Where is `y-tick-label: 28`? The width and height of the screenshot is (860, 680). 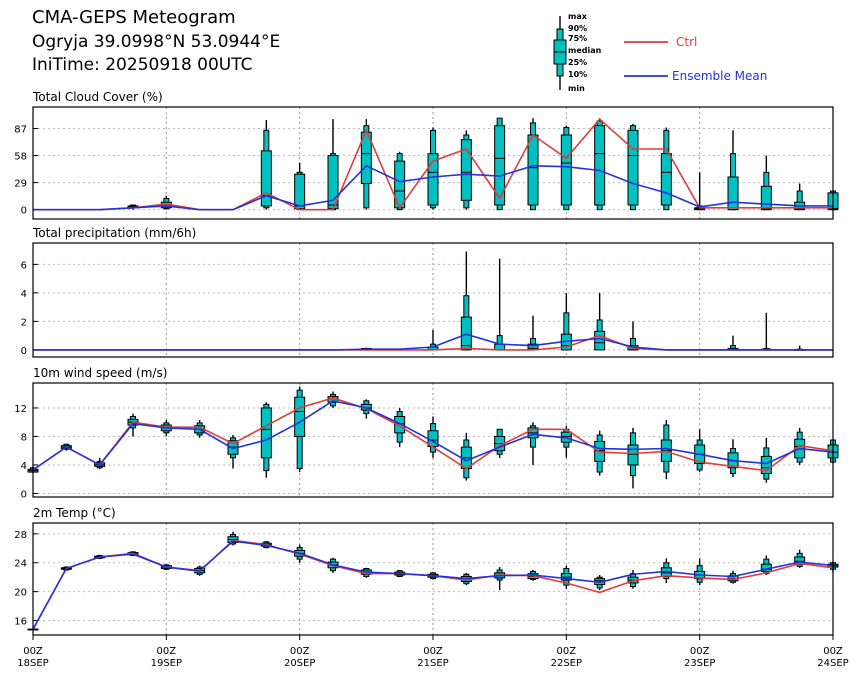 y-tick-label: 28 is located at coordinates (20, 535).